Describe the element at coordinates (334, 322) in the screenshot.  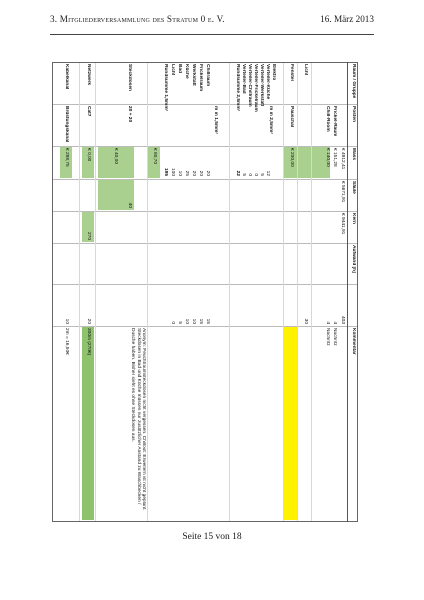
I see `aufwand-frickel: 4` at that location.